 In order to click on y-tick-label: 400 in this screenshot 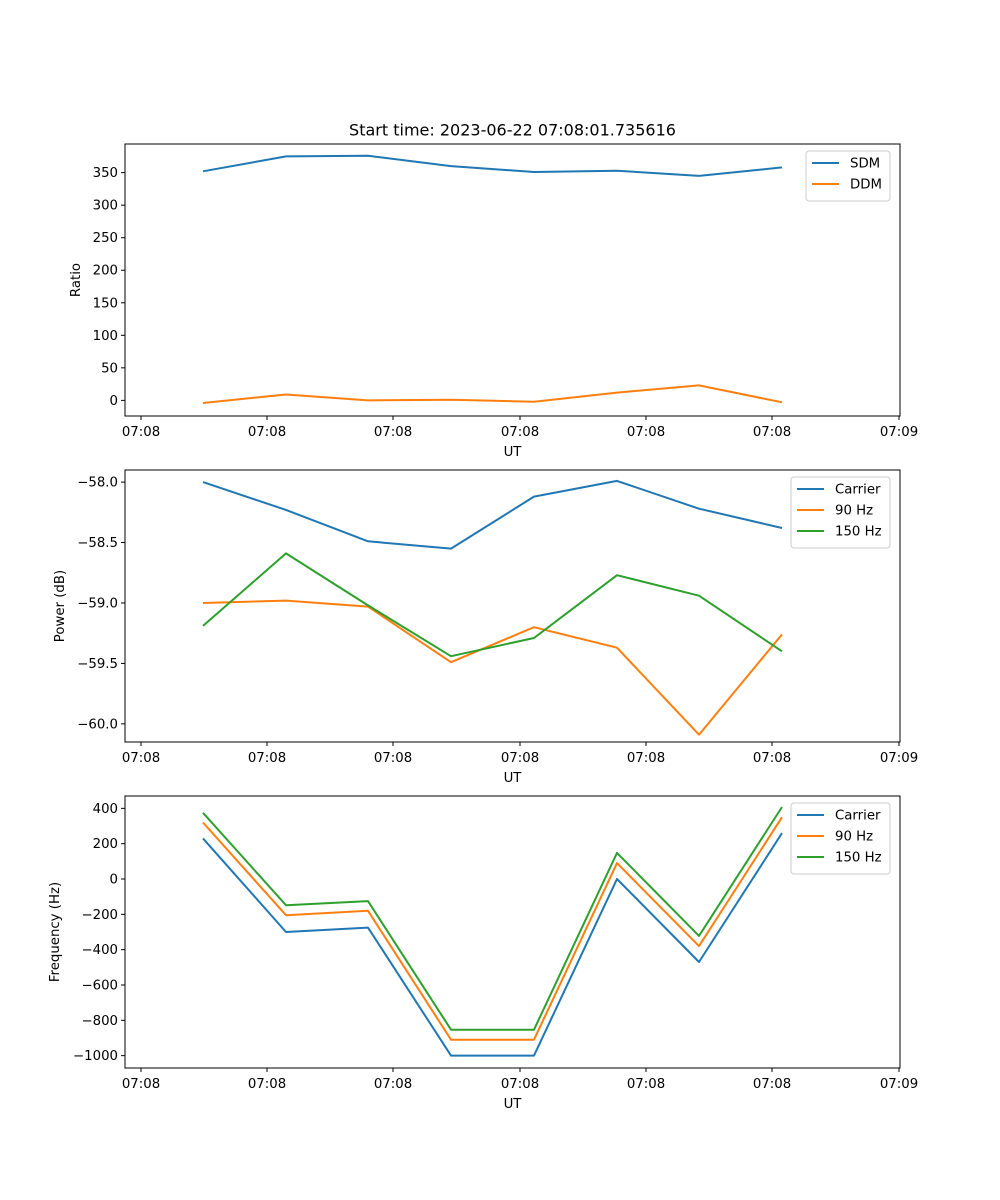, I will do `click(105, 809)`.